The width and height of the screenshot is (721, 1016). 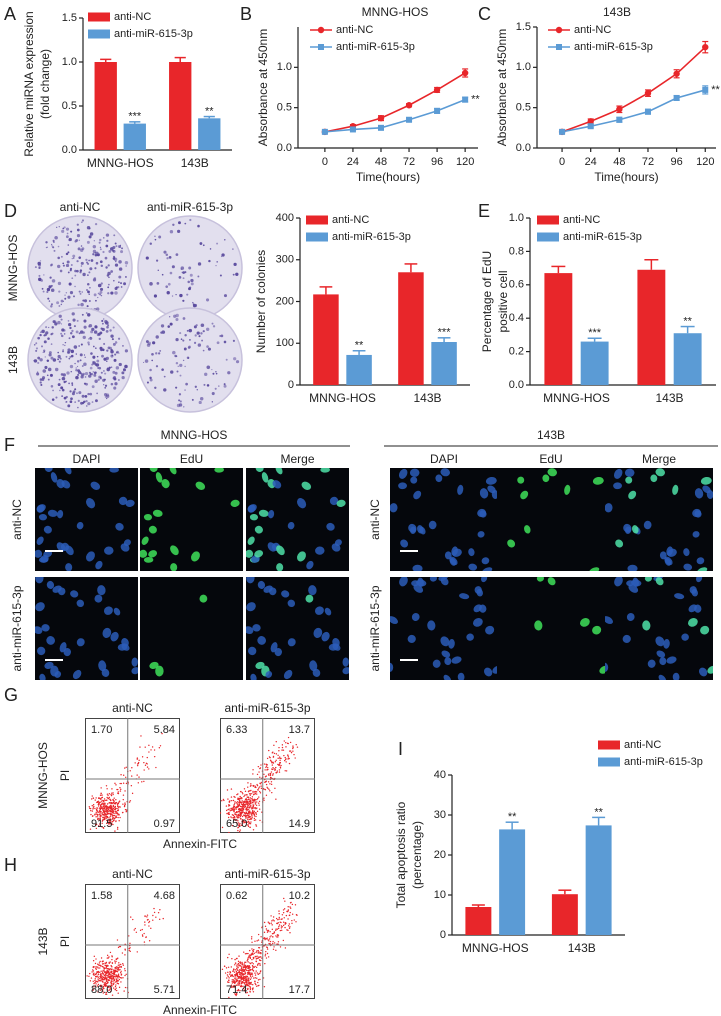 I want to click on y-tick-label: 1.0, so click(x=284, y=67).